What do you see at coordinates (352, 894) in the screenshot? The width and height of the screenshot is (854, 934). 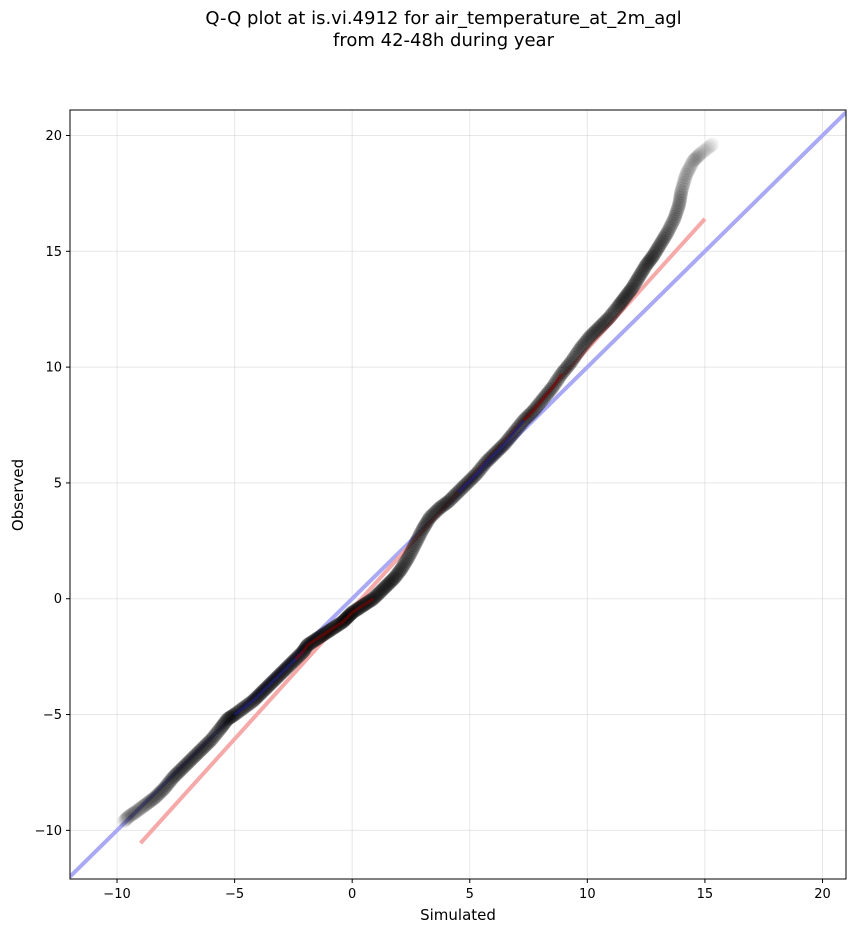 I see `x-tick-label: 0` at bounding box center [352, 894].